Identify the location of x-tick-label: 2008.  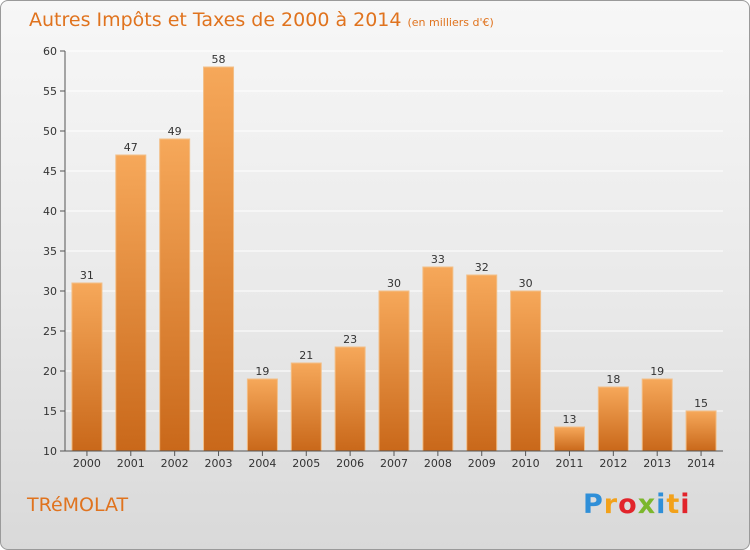
(438, 463).